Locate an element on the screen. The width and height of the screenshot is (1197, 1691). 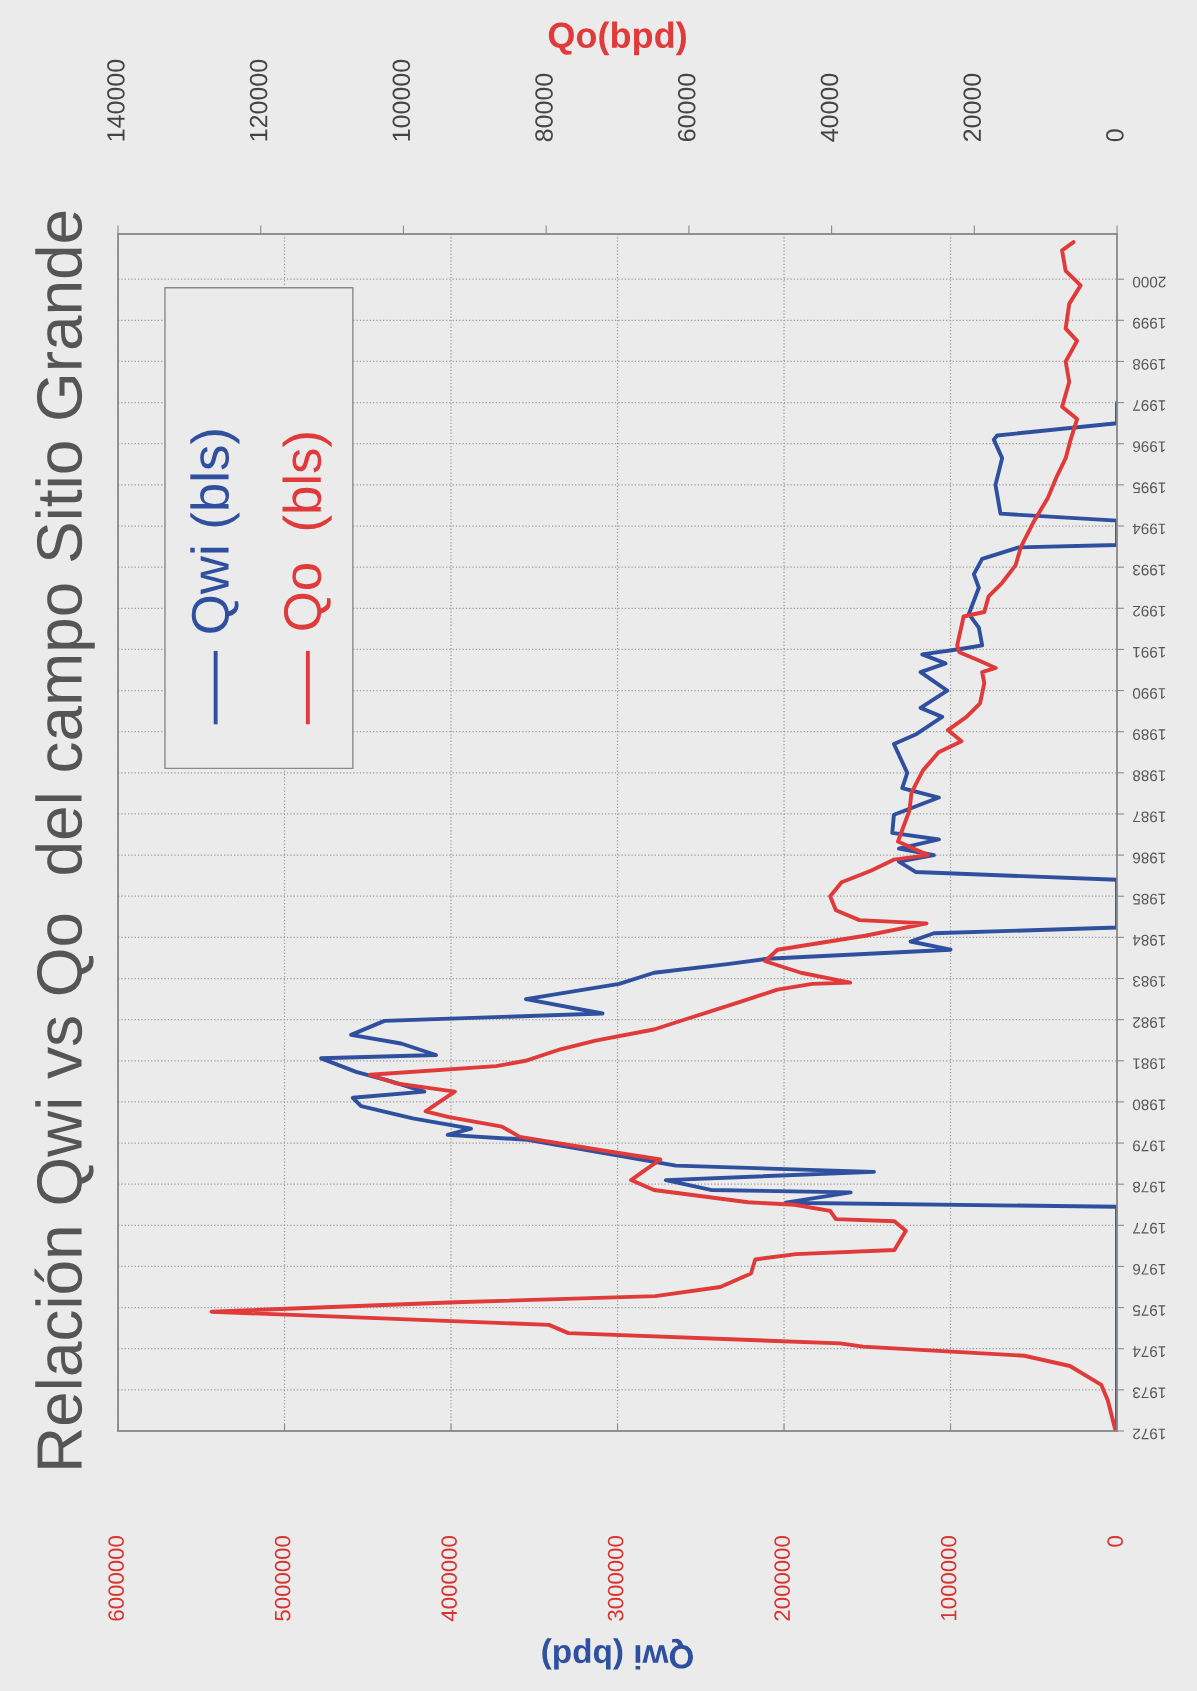
x-tick-label: 1000000 is located at coordinates (948, 1578).